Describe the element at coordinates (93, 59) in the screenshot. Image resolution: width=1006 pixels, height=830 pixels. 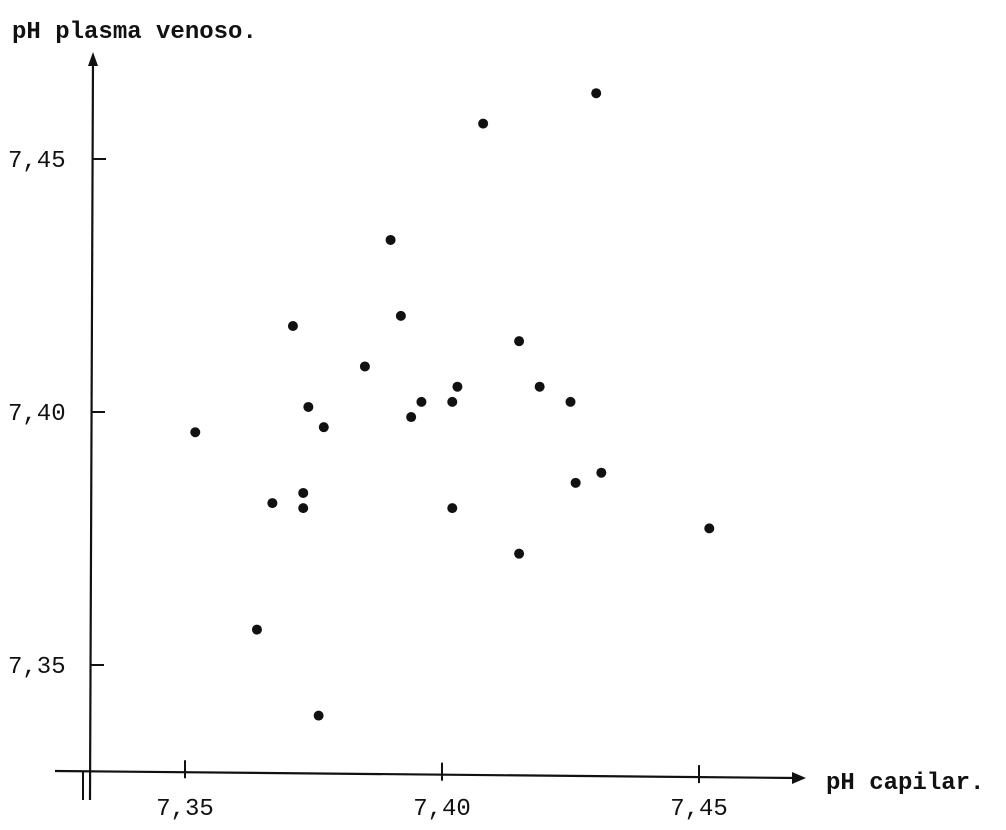
I see `y-axis-arrow-icon` at that location.